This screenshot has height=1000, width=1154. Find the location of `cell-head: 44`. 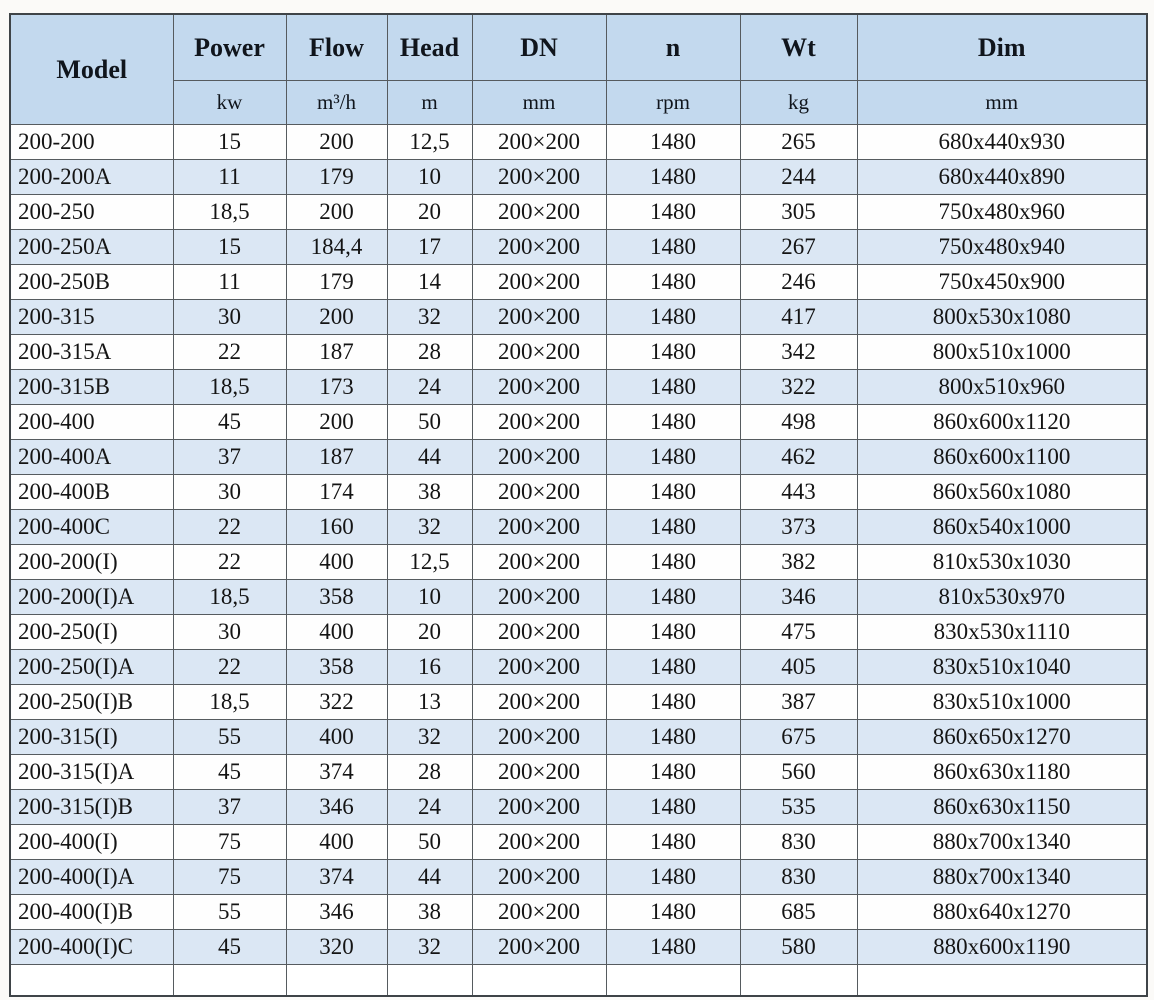

cell-head: 44 is located at coordinates (429, 457).